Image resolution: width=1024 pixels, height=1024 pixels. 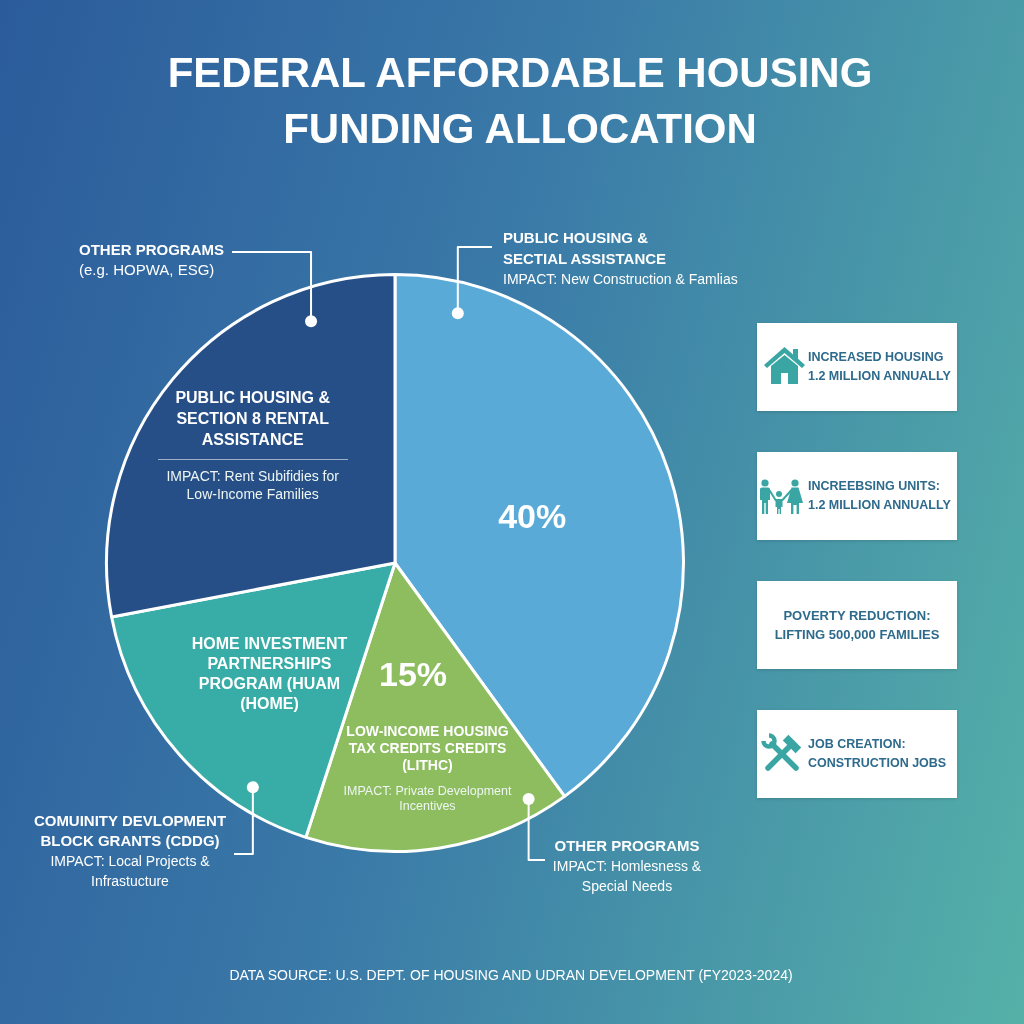 I want to click on text: IMPACT: Private Development Incentives, so click(x=427, y=798).